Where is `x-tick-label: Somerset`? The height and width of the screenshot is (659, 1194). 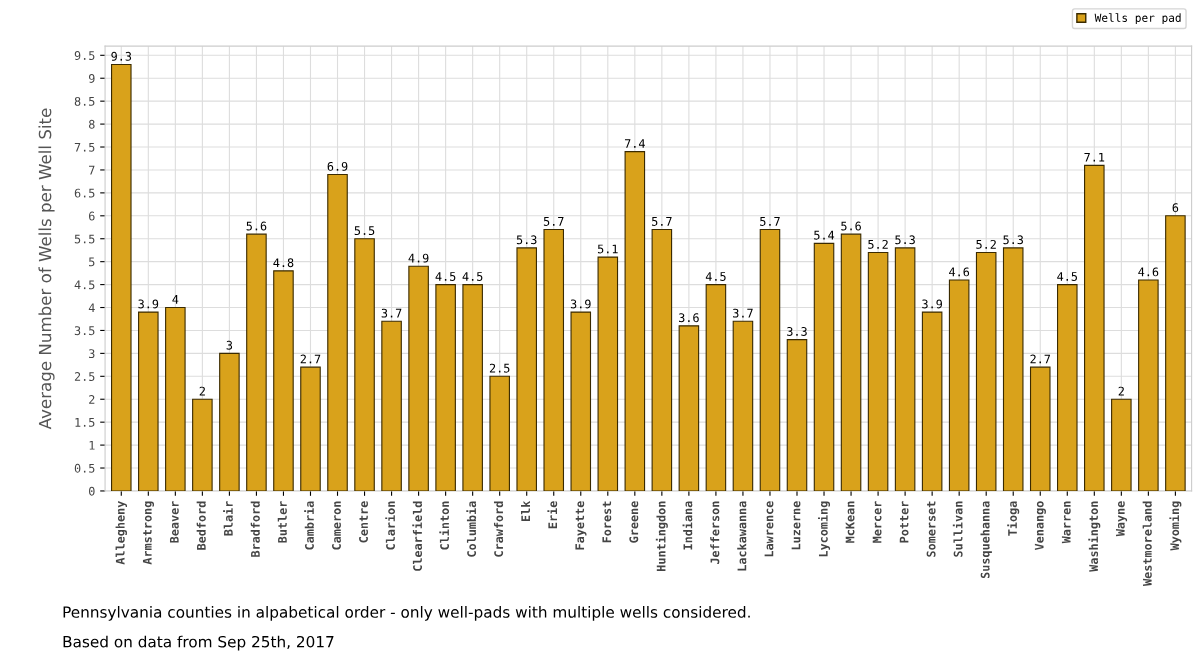
x-tick-label: Somerset is located at coordinates (931, 529).